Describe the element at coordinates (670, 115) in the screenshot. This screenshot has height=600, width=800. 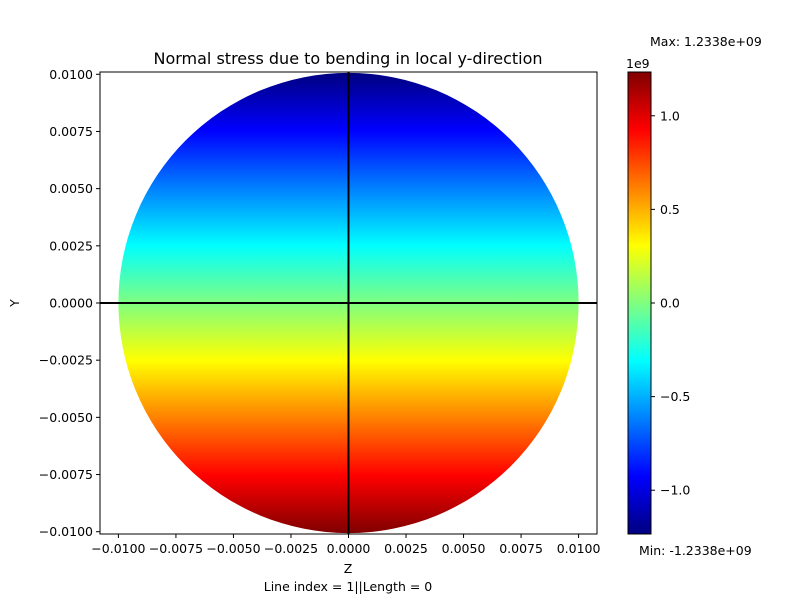
I see `colorbar-tick-label: 1.0` at that location.